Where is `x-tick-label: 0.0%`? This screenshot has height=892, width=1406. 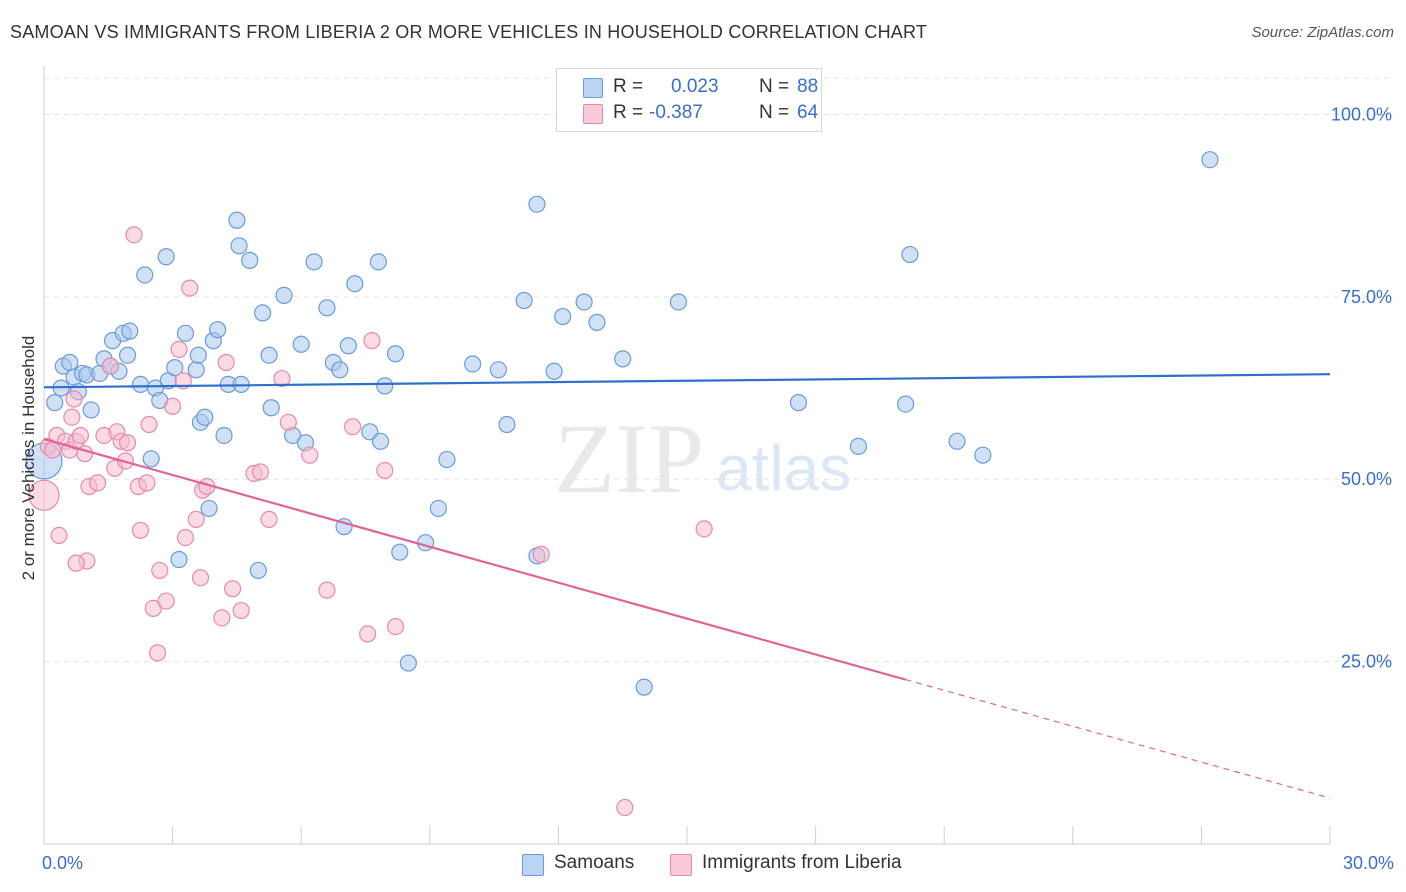 x-tick-label: 0.0% is located at coordinates (62, 863).